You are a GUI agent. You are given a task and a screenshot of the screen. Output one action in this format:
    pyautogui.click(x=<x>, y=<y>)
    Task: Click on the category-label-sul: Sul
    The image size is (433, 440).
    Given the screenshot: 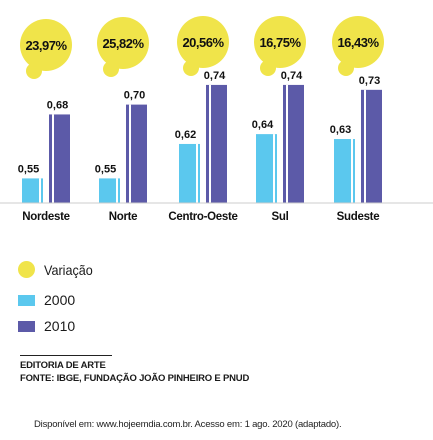 What is the action you would take?
    pyautogui.click(x=280, y=217)
    